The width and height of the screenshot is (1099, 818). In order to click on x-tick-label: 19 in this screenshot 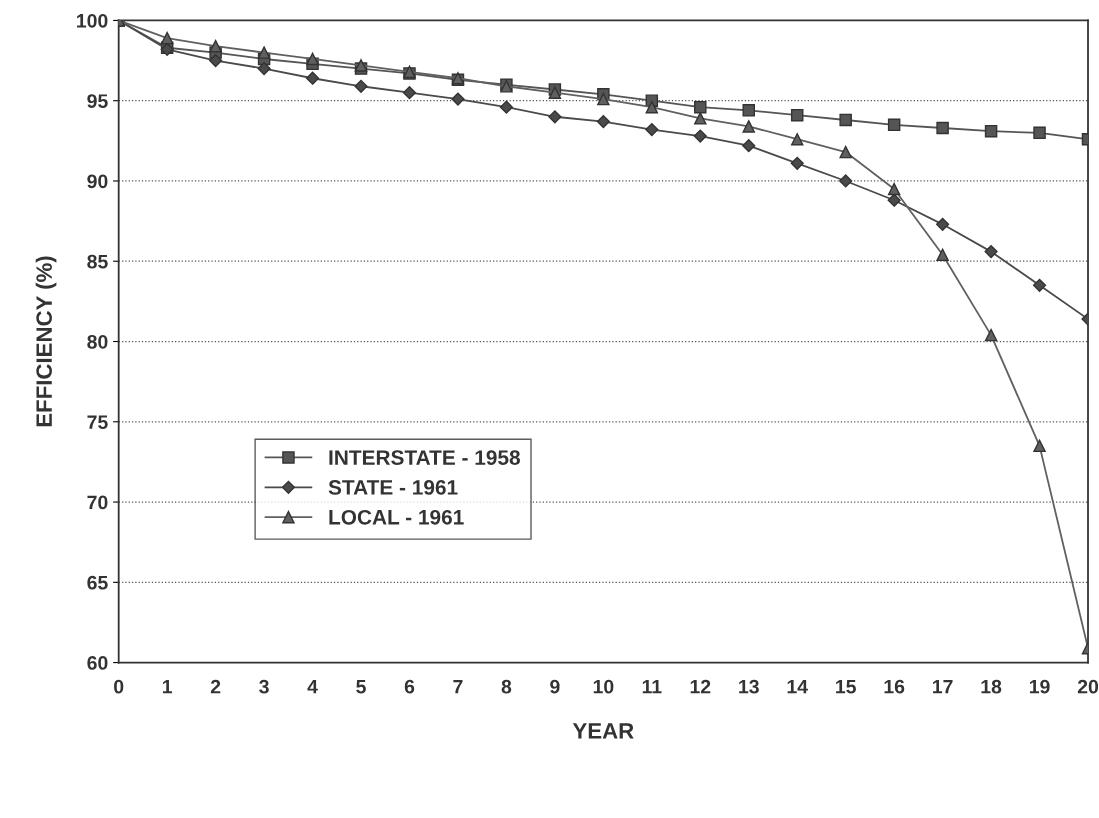, I will do `click(1039, 686)`.